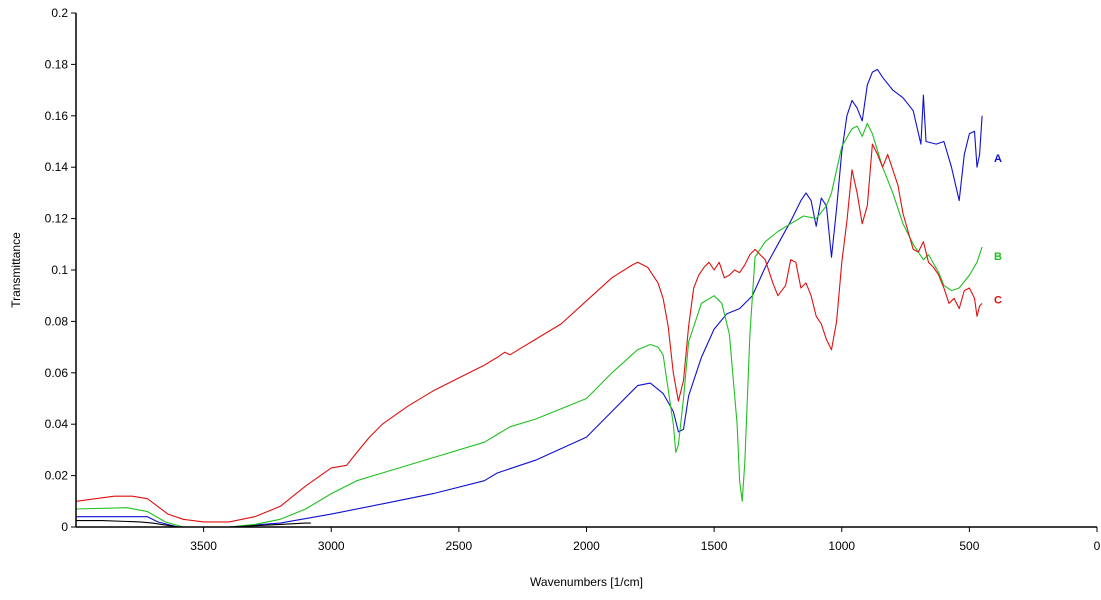 This screenshot has height=600, width=1101. Describe the element at coordinates (64, 527) in the screenshot. I see `y-tick-label: 0` at that location.